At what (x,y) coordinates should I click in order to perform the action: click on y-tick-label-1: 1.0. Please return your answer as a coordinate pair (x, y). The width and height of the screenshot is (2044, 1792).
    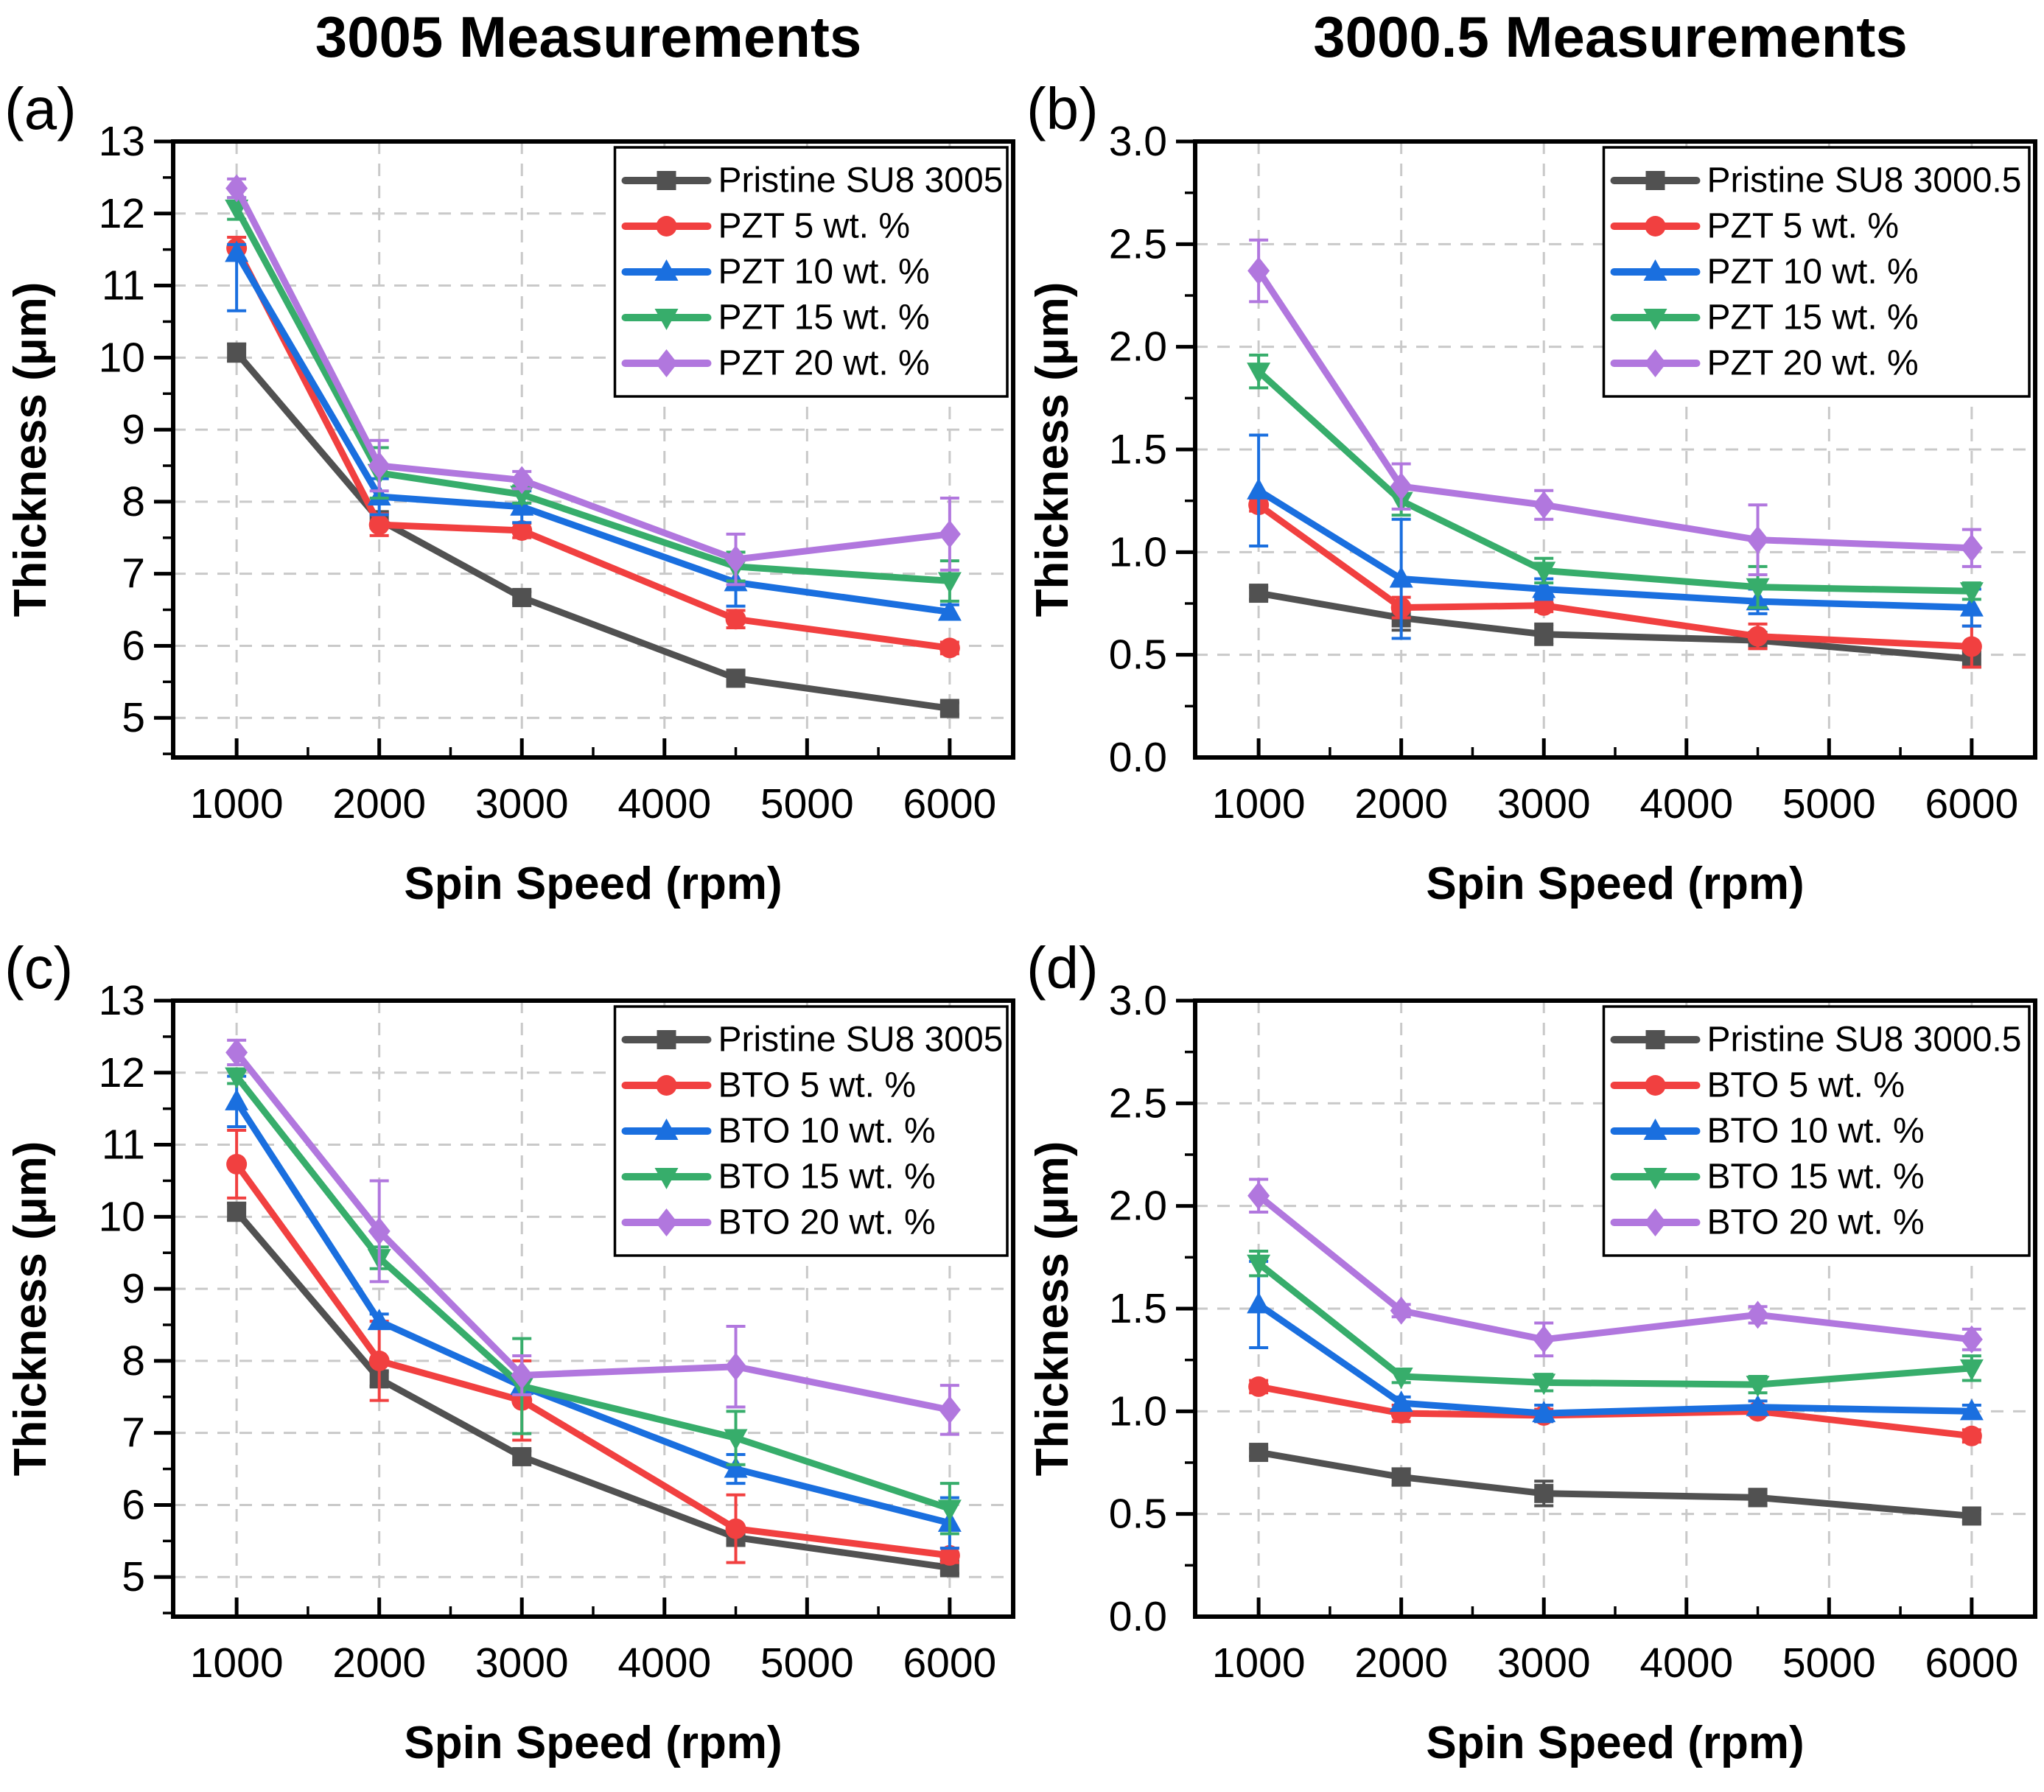
    Looking at the image, I should click on (1138, 551).